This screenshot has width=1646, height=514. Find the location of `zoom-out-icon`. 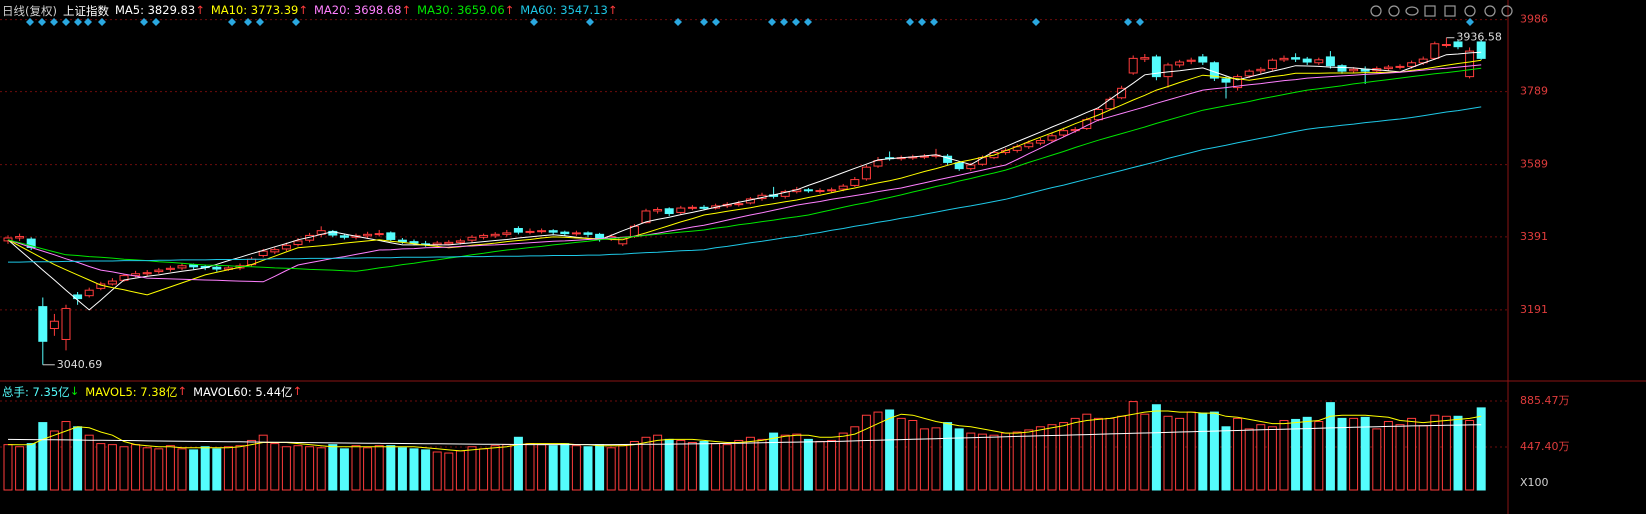

zoom-out-icon is located at coordinates (1507, 11).